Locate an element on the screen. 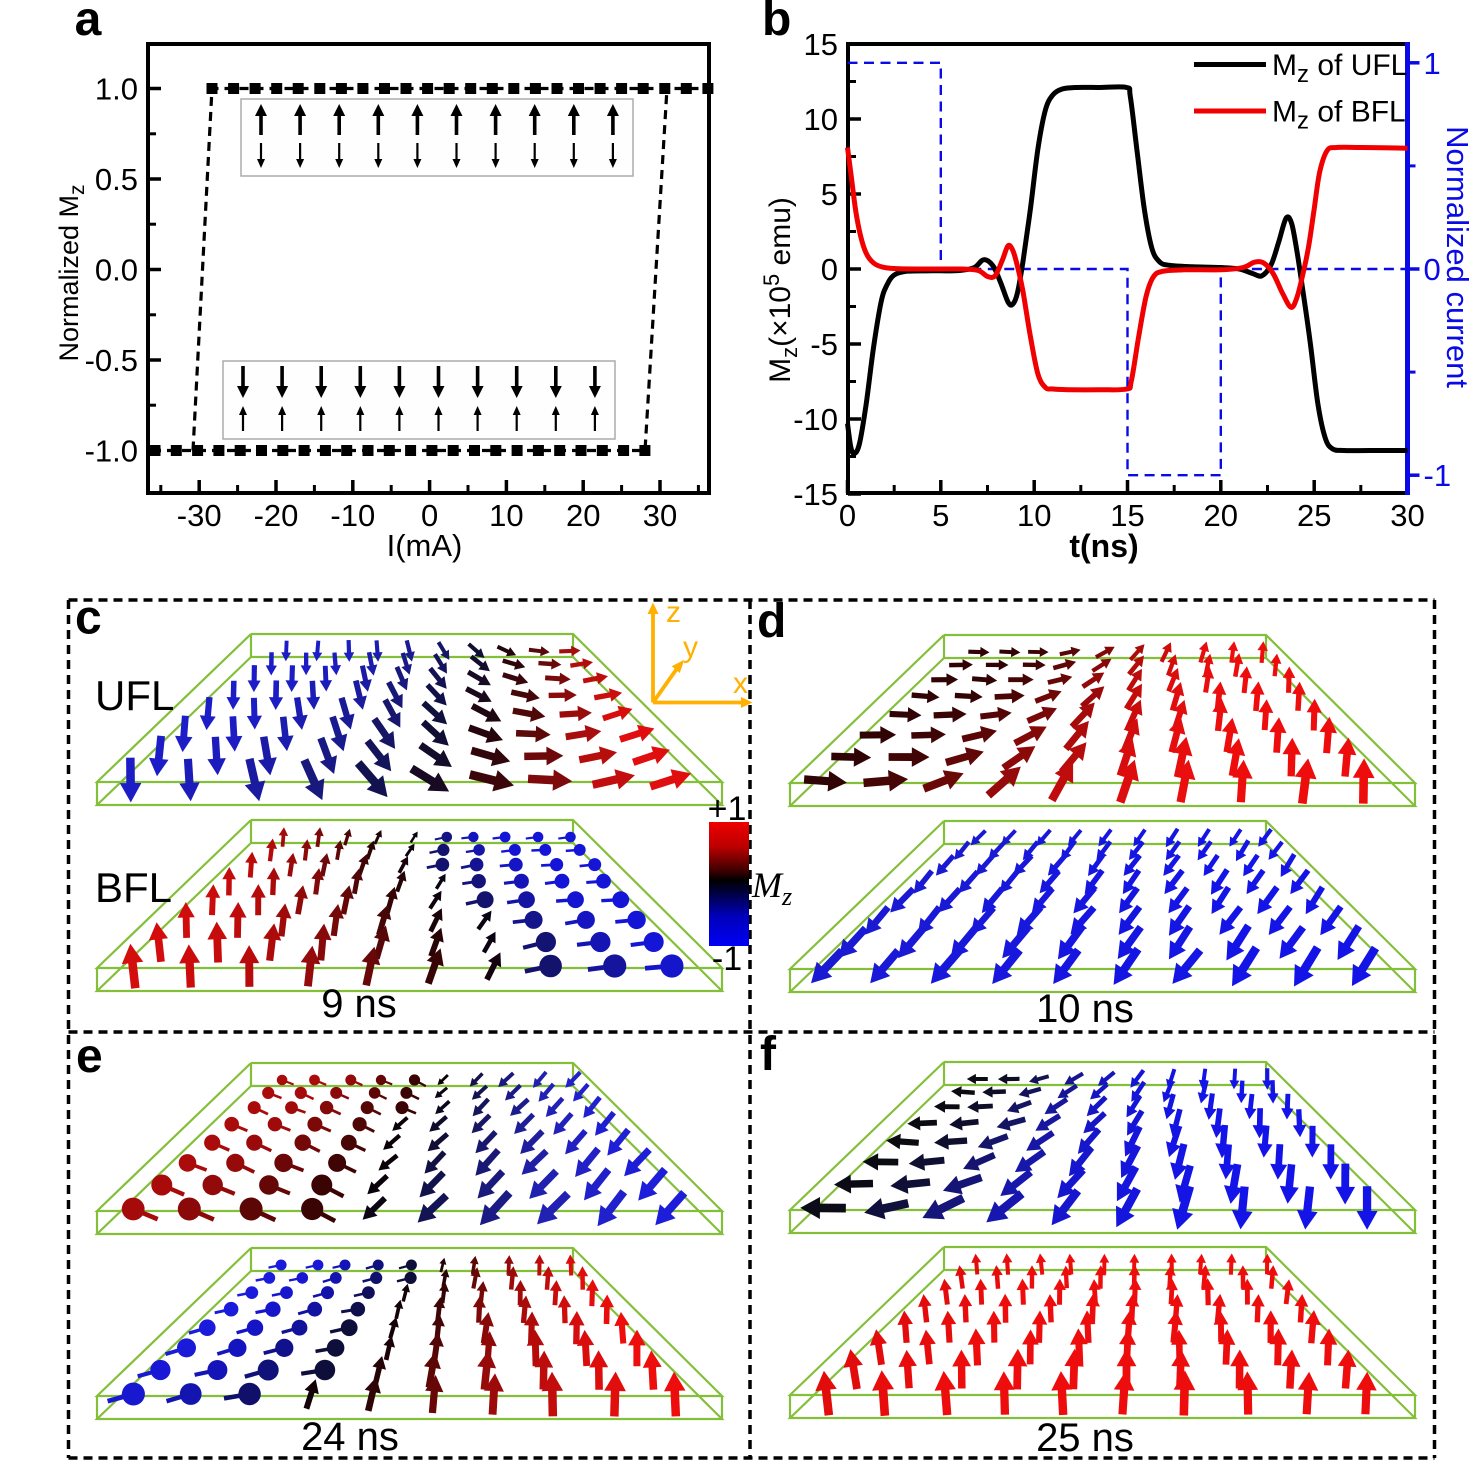 This screenshot has height=1479, width=1480. svg-text: Mz of UFL is located at coordinates (1339, 68).